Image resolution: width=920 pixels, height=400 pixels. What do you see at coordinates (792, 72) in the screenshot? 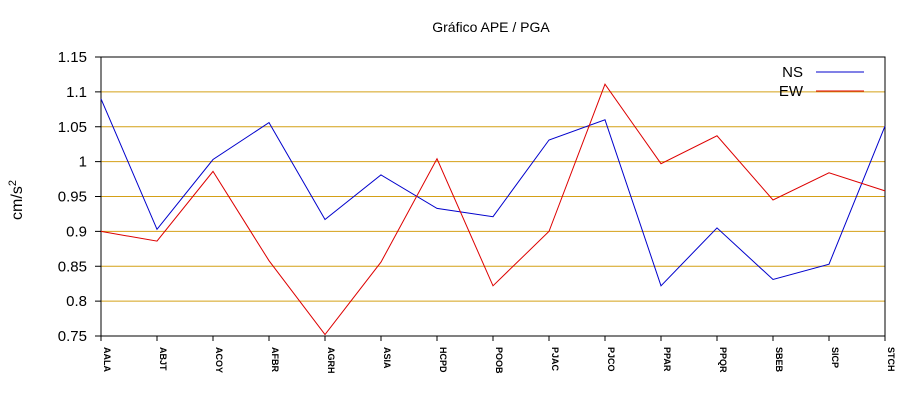
I see `legend-label-ns: NS` at bounding box center [792, 72].